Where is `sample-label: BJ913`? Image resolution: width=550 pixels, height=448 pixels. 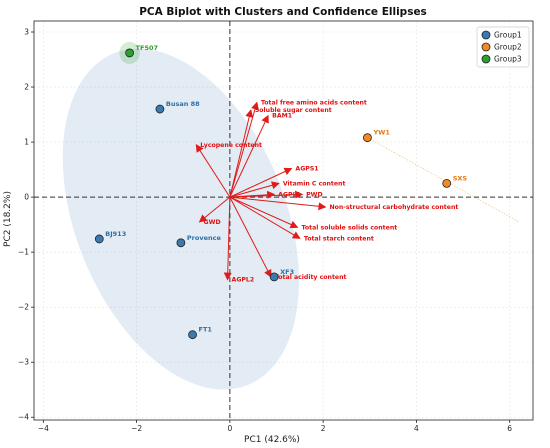
sample-label: BJ913 is located at coordinates (115, 234).